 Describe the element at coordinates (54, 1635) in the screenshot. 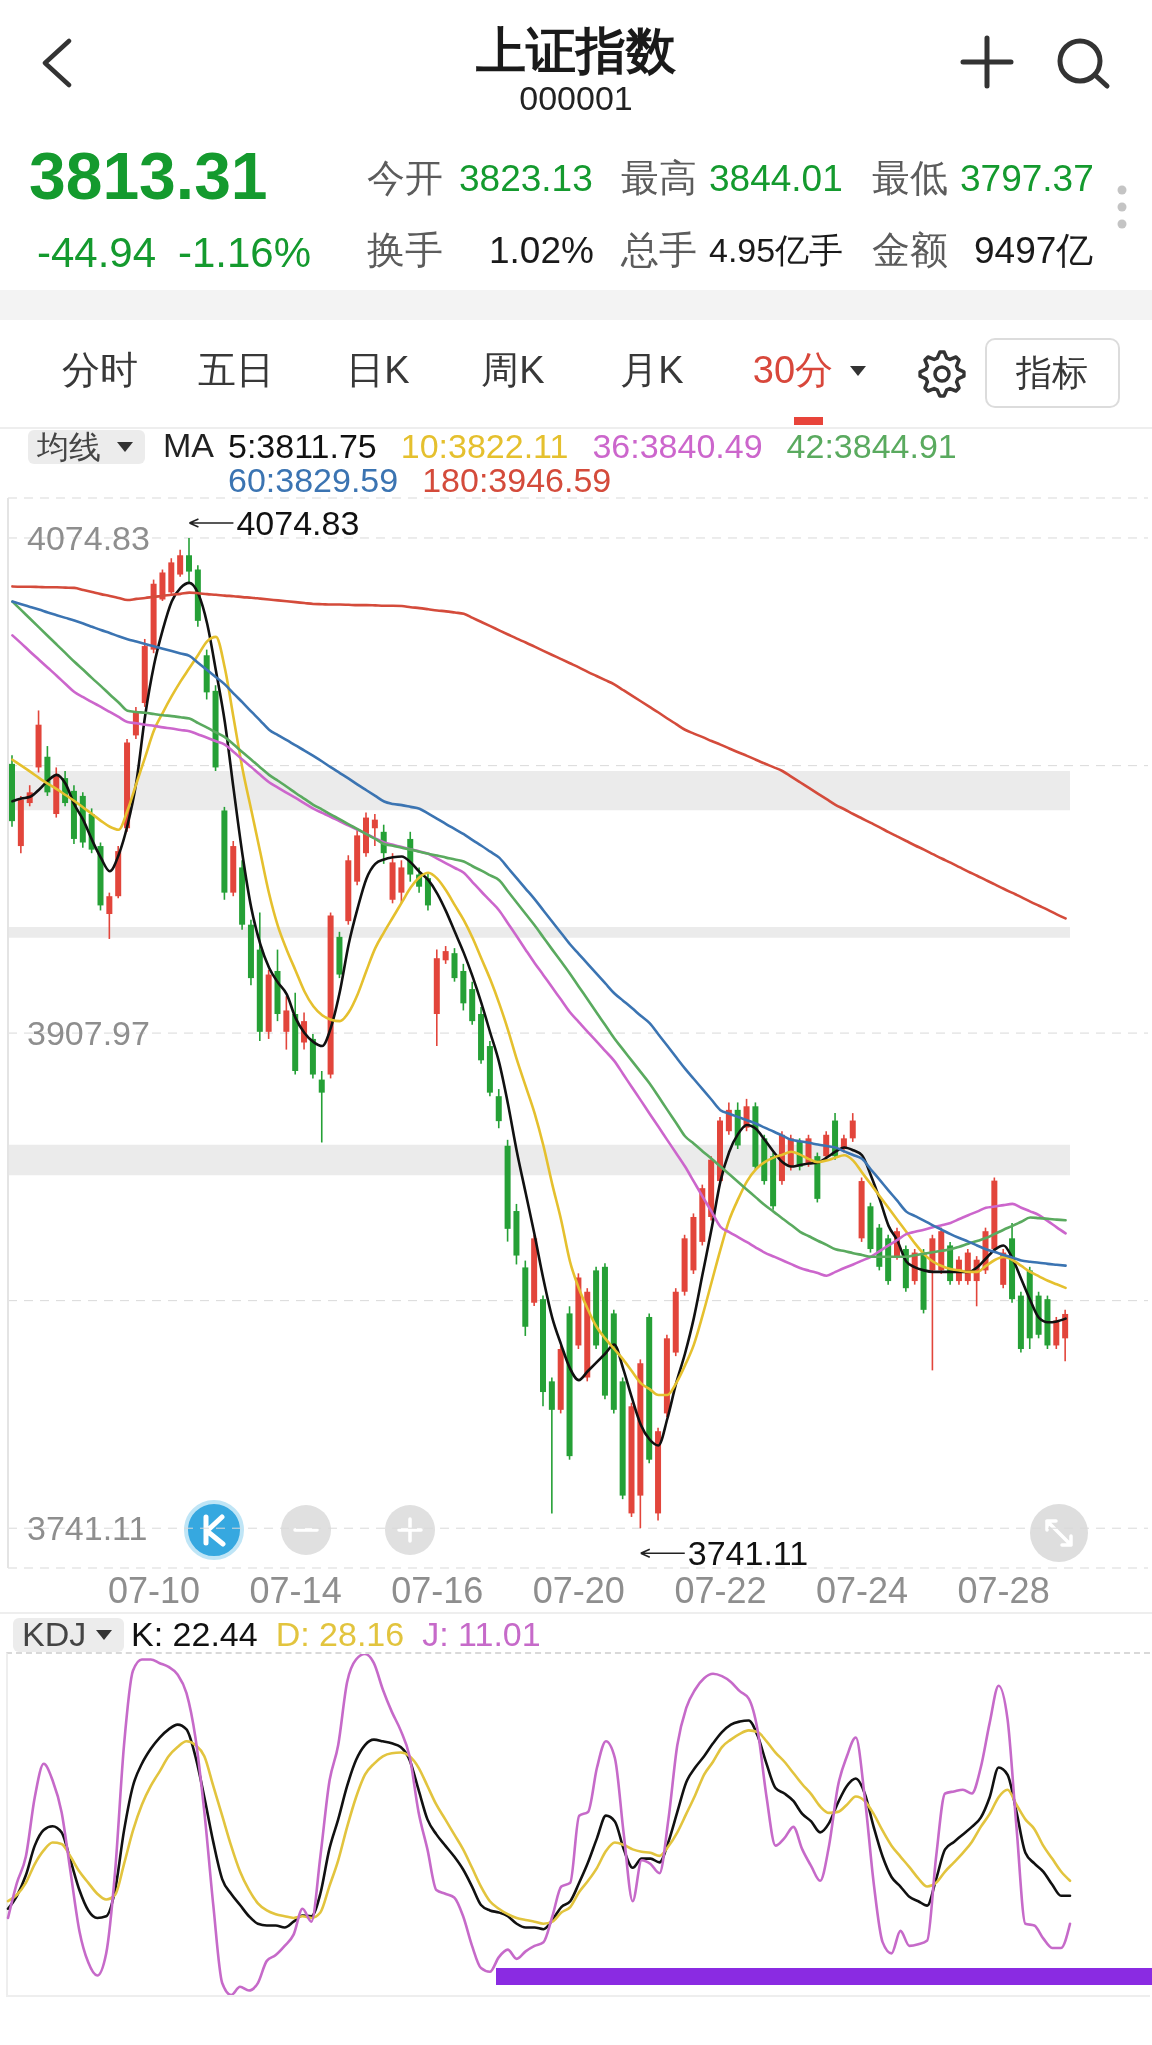

I see `legend-title: KDJ` at that location.